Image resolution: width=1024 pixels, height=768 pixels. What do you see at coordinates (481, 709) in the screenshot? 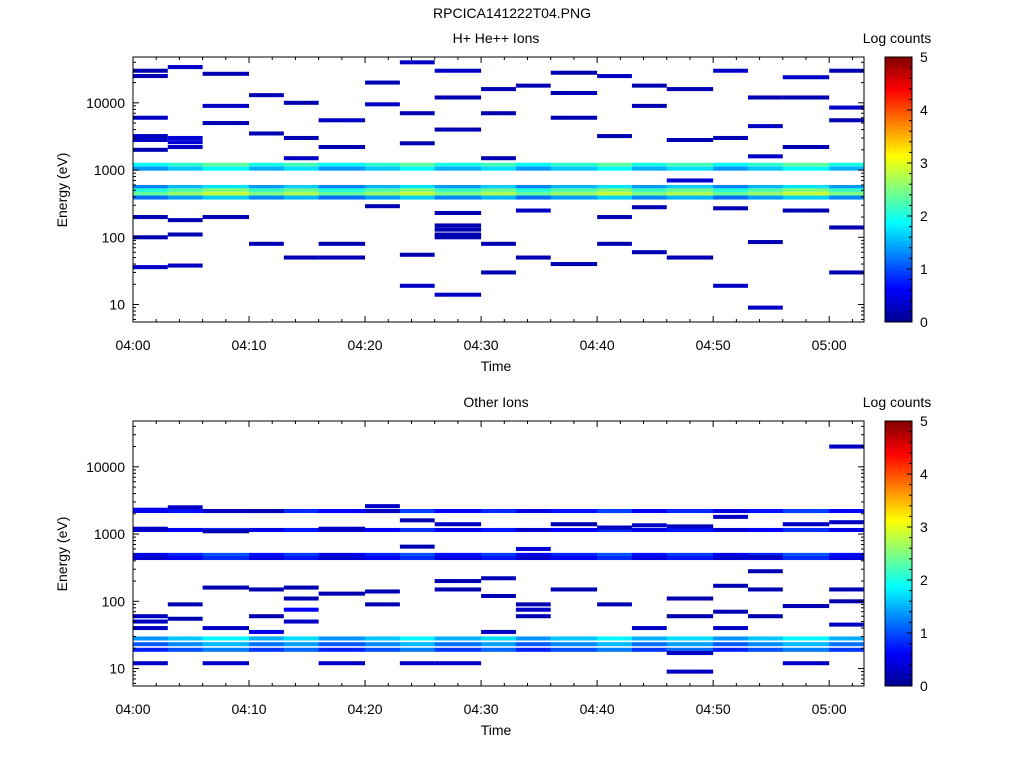
I see `x-tick-label: 04:30` at bounding box center [481, 709].